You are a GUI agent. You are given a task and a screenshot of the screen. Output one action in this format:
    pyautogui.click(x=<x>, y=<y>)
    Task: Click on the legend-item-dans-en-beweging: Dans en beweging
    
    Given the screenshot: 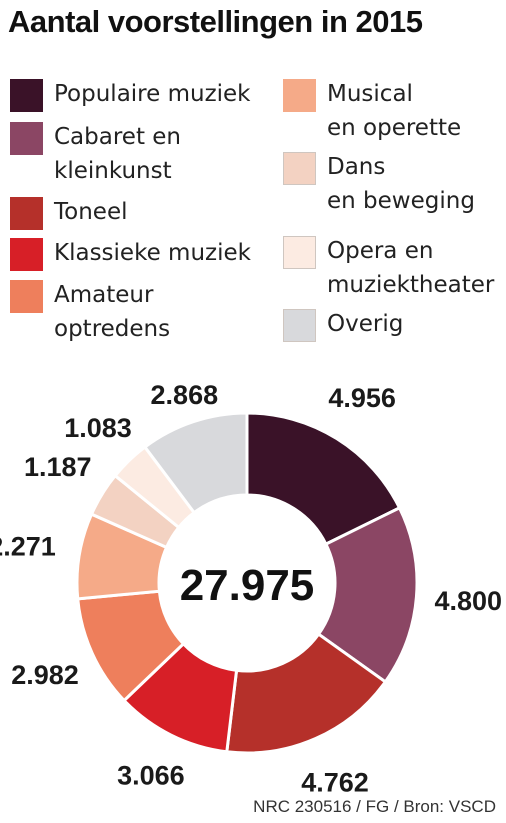 What is the action you would take?
    pyautogui.click(x=379, y=184)
    